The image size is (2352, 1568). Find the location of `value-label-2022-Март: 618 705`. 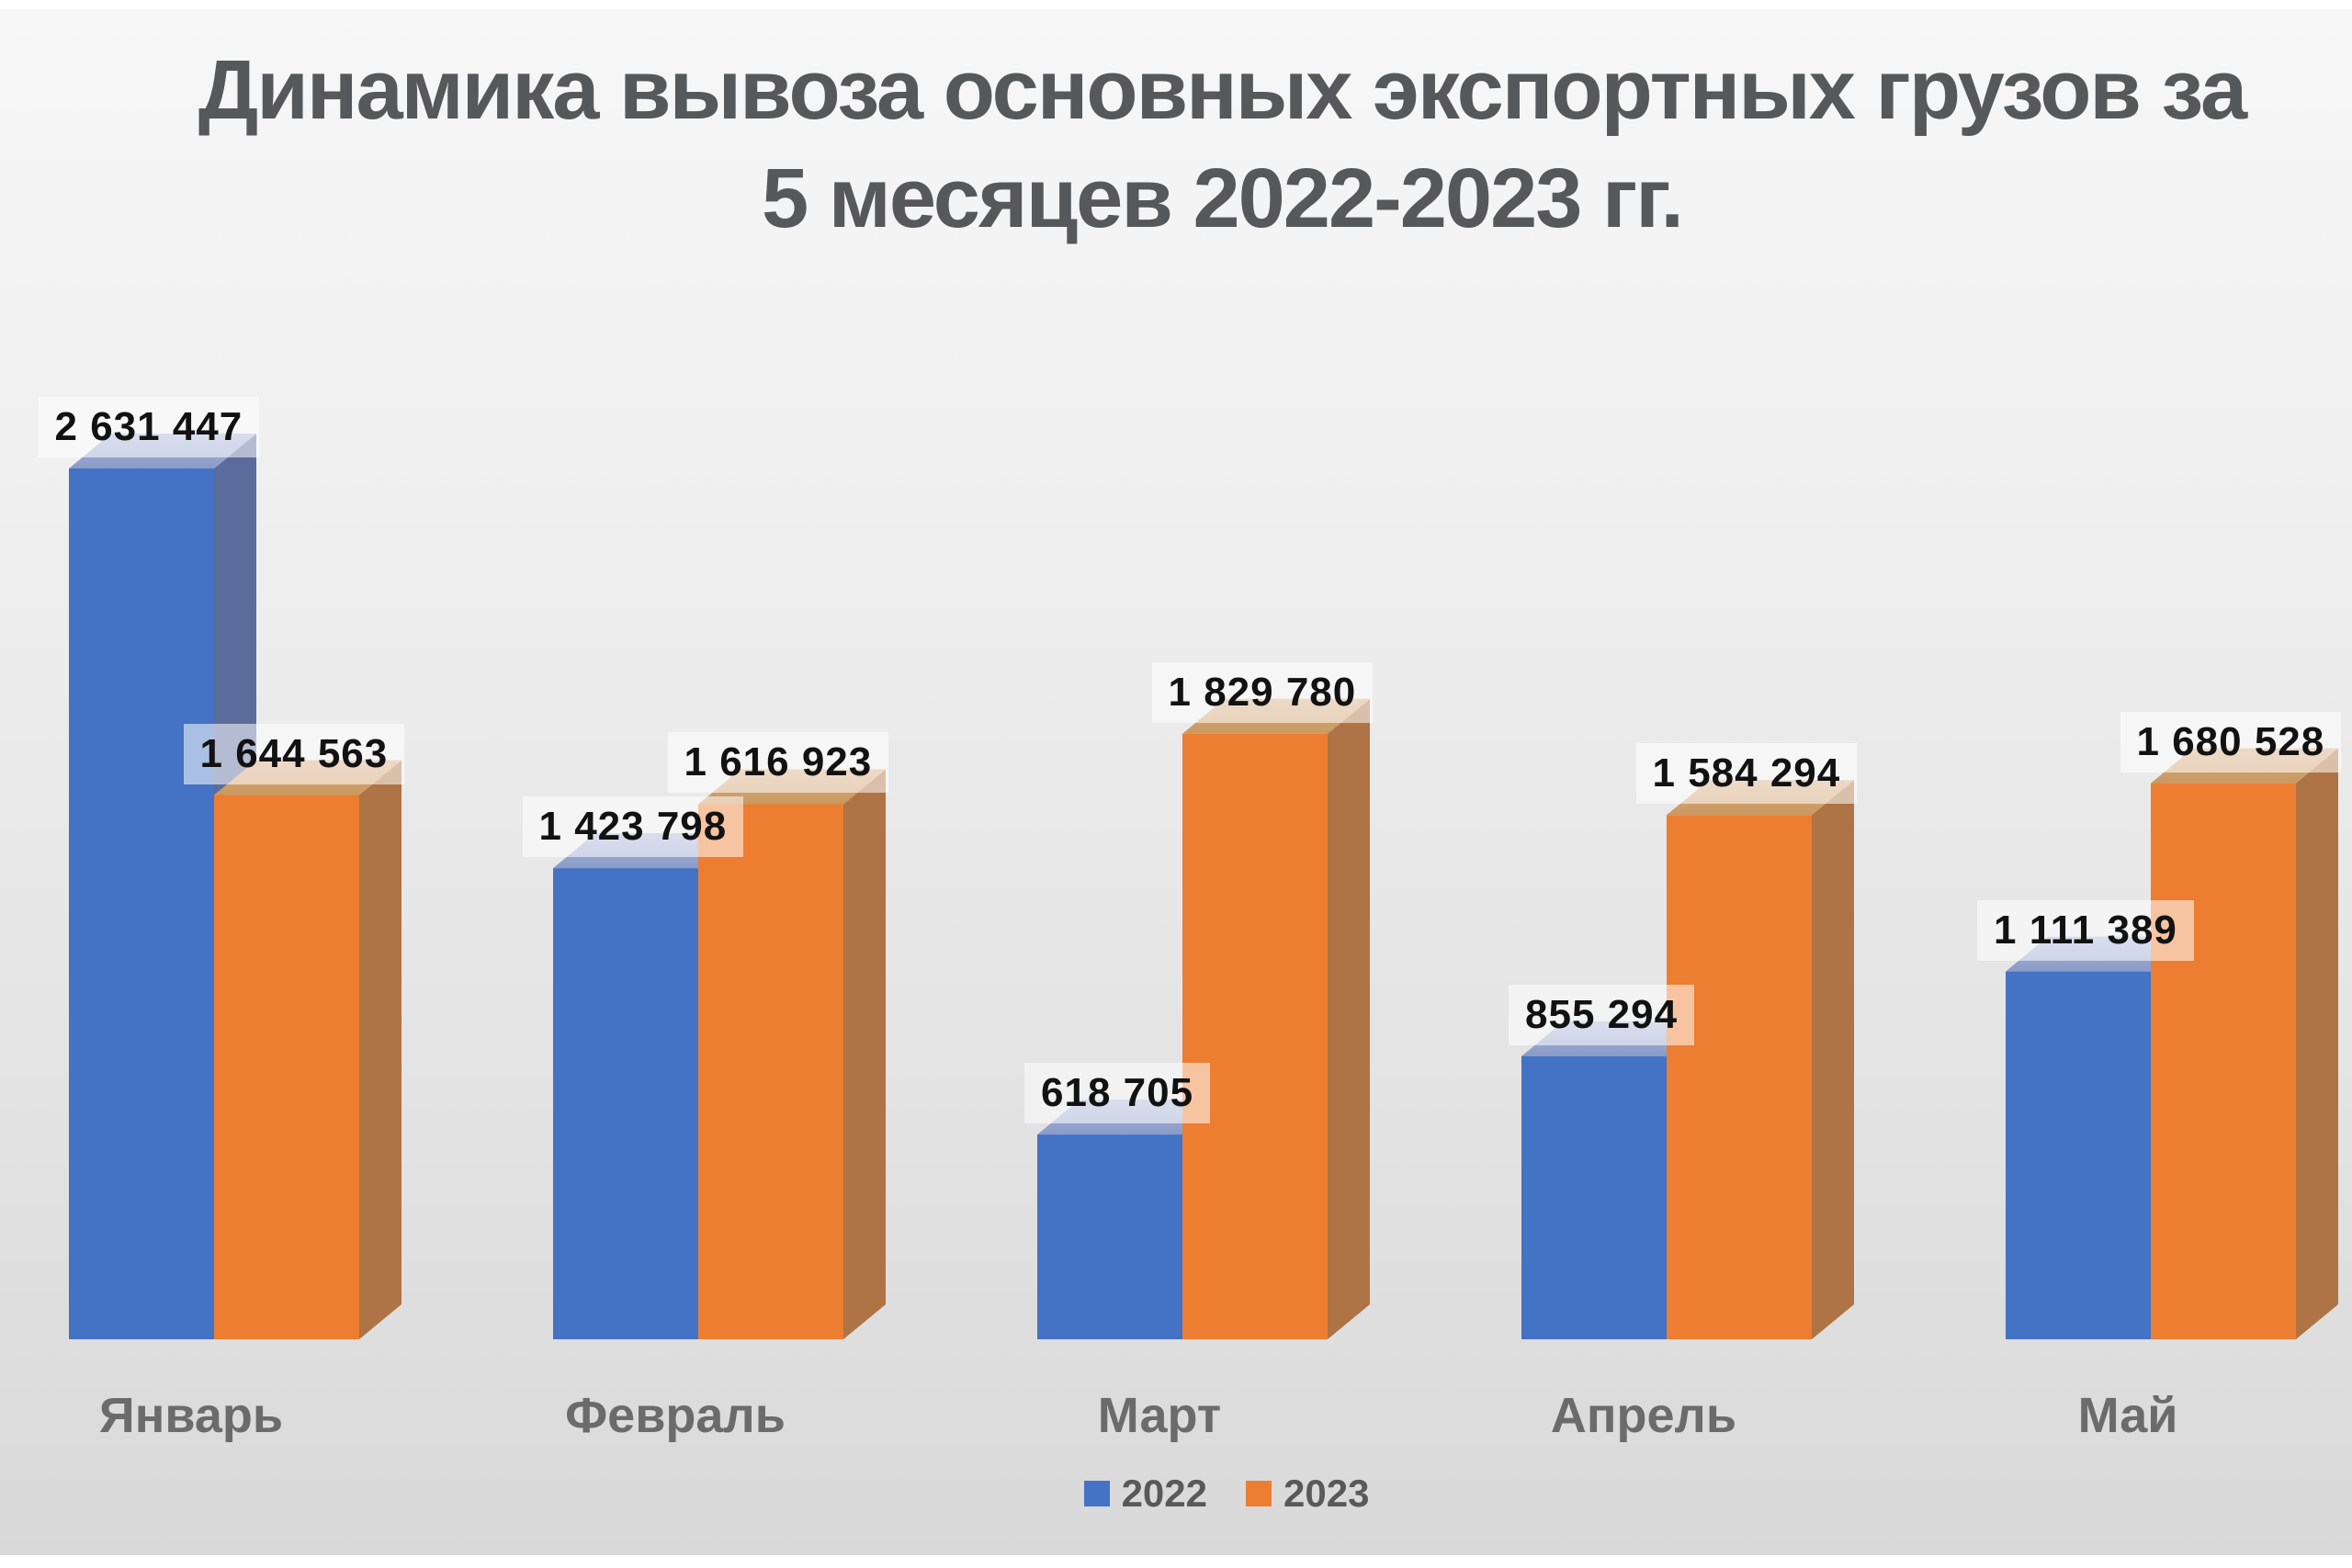

value-label-2022-Март: 618 705 is located at coordinates (1117, 1093).